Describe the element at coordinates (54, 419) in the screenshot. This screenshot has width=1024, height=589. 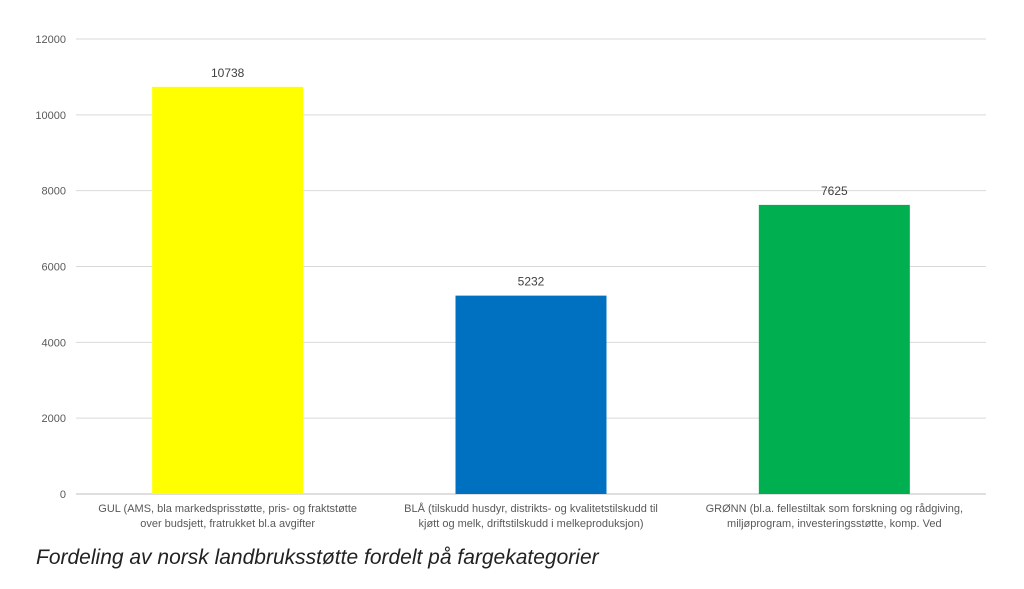
I see `y-tick-label-2000: 2000` at that location.